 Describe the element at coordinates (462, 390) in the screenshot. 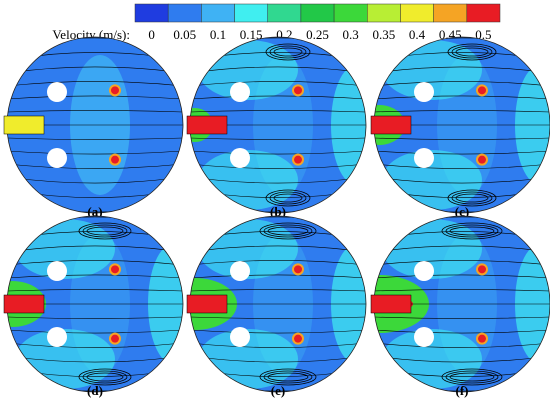

I see `panel-label: (f)` at that location.